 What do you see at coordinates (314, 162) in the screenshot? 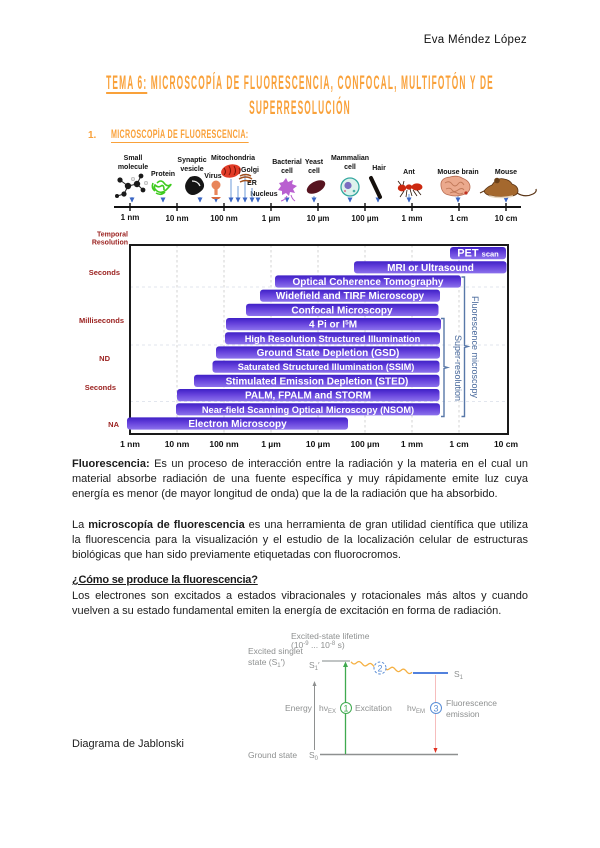
I see `svg-text: Yeast` at bounding box center [314, 162].